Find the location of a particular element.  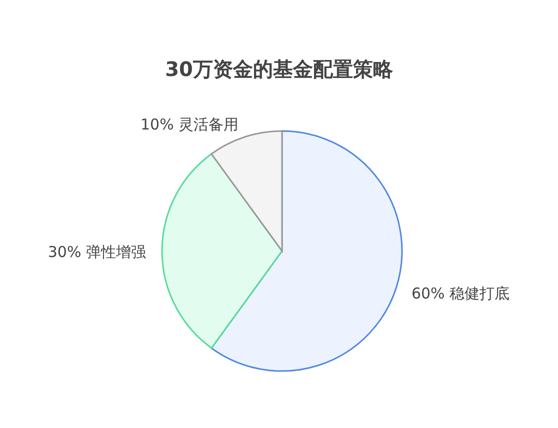

slice-label: 10% 灵活备用 is located at coordinates (189, 125).